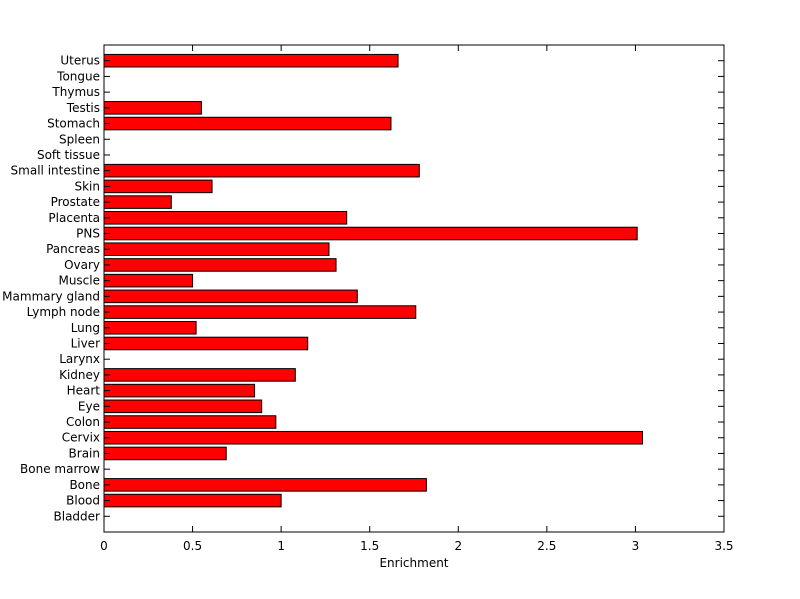 This screenshot has height=599, width=800. What do you see at coordinates (77, 516) in the screenshot?
I see `y-tick-label: Bladder` at bounding box center [77, 516].